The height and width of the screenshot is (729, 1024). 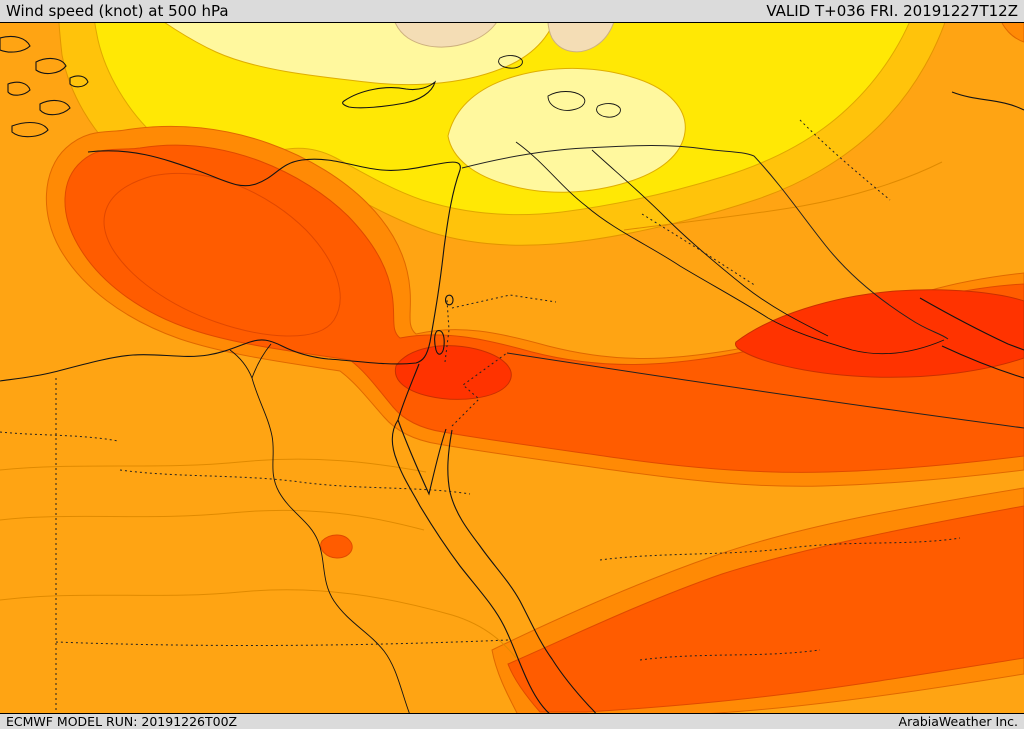 I want to click on valid-time-label: VALID T+036 FRI. 20191227T12Z, so click(x=892, y=11).